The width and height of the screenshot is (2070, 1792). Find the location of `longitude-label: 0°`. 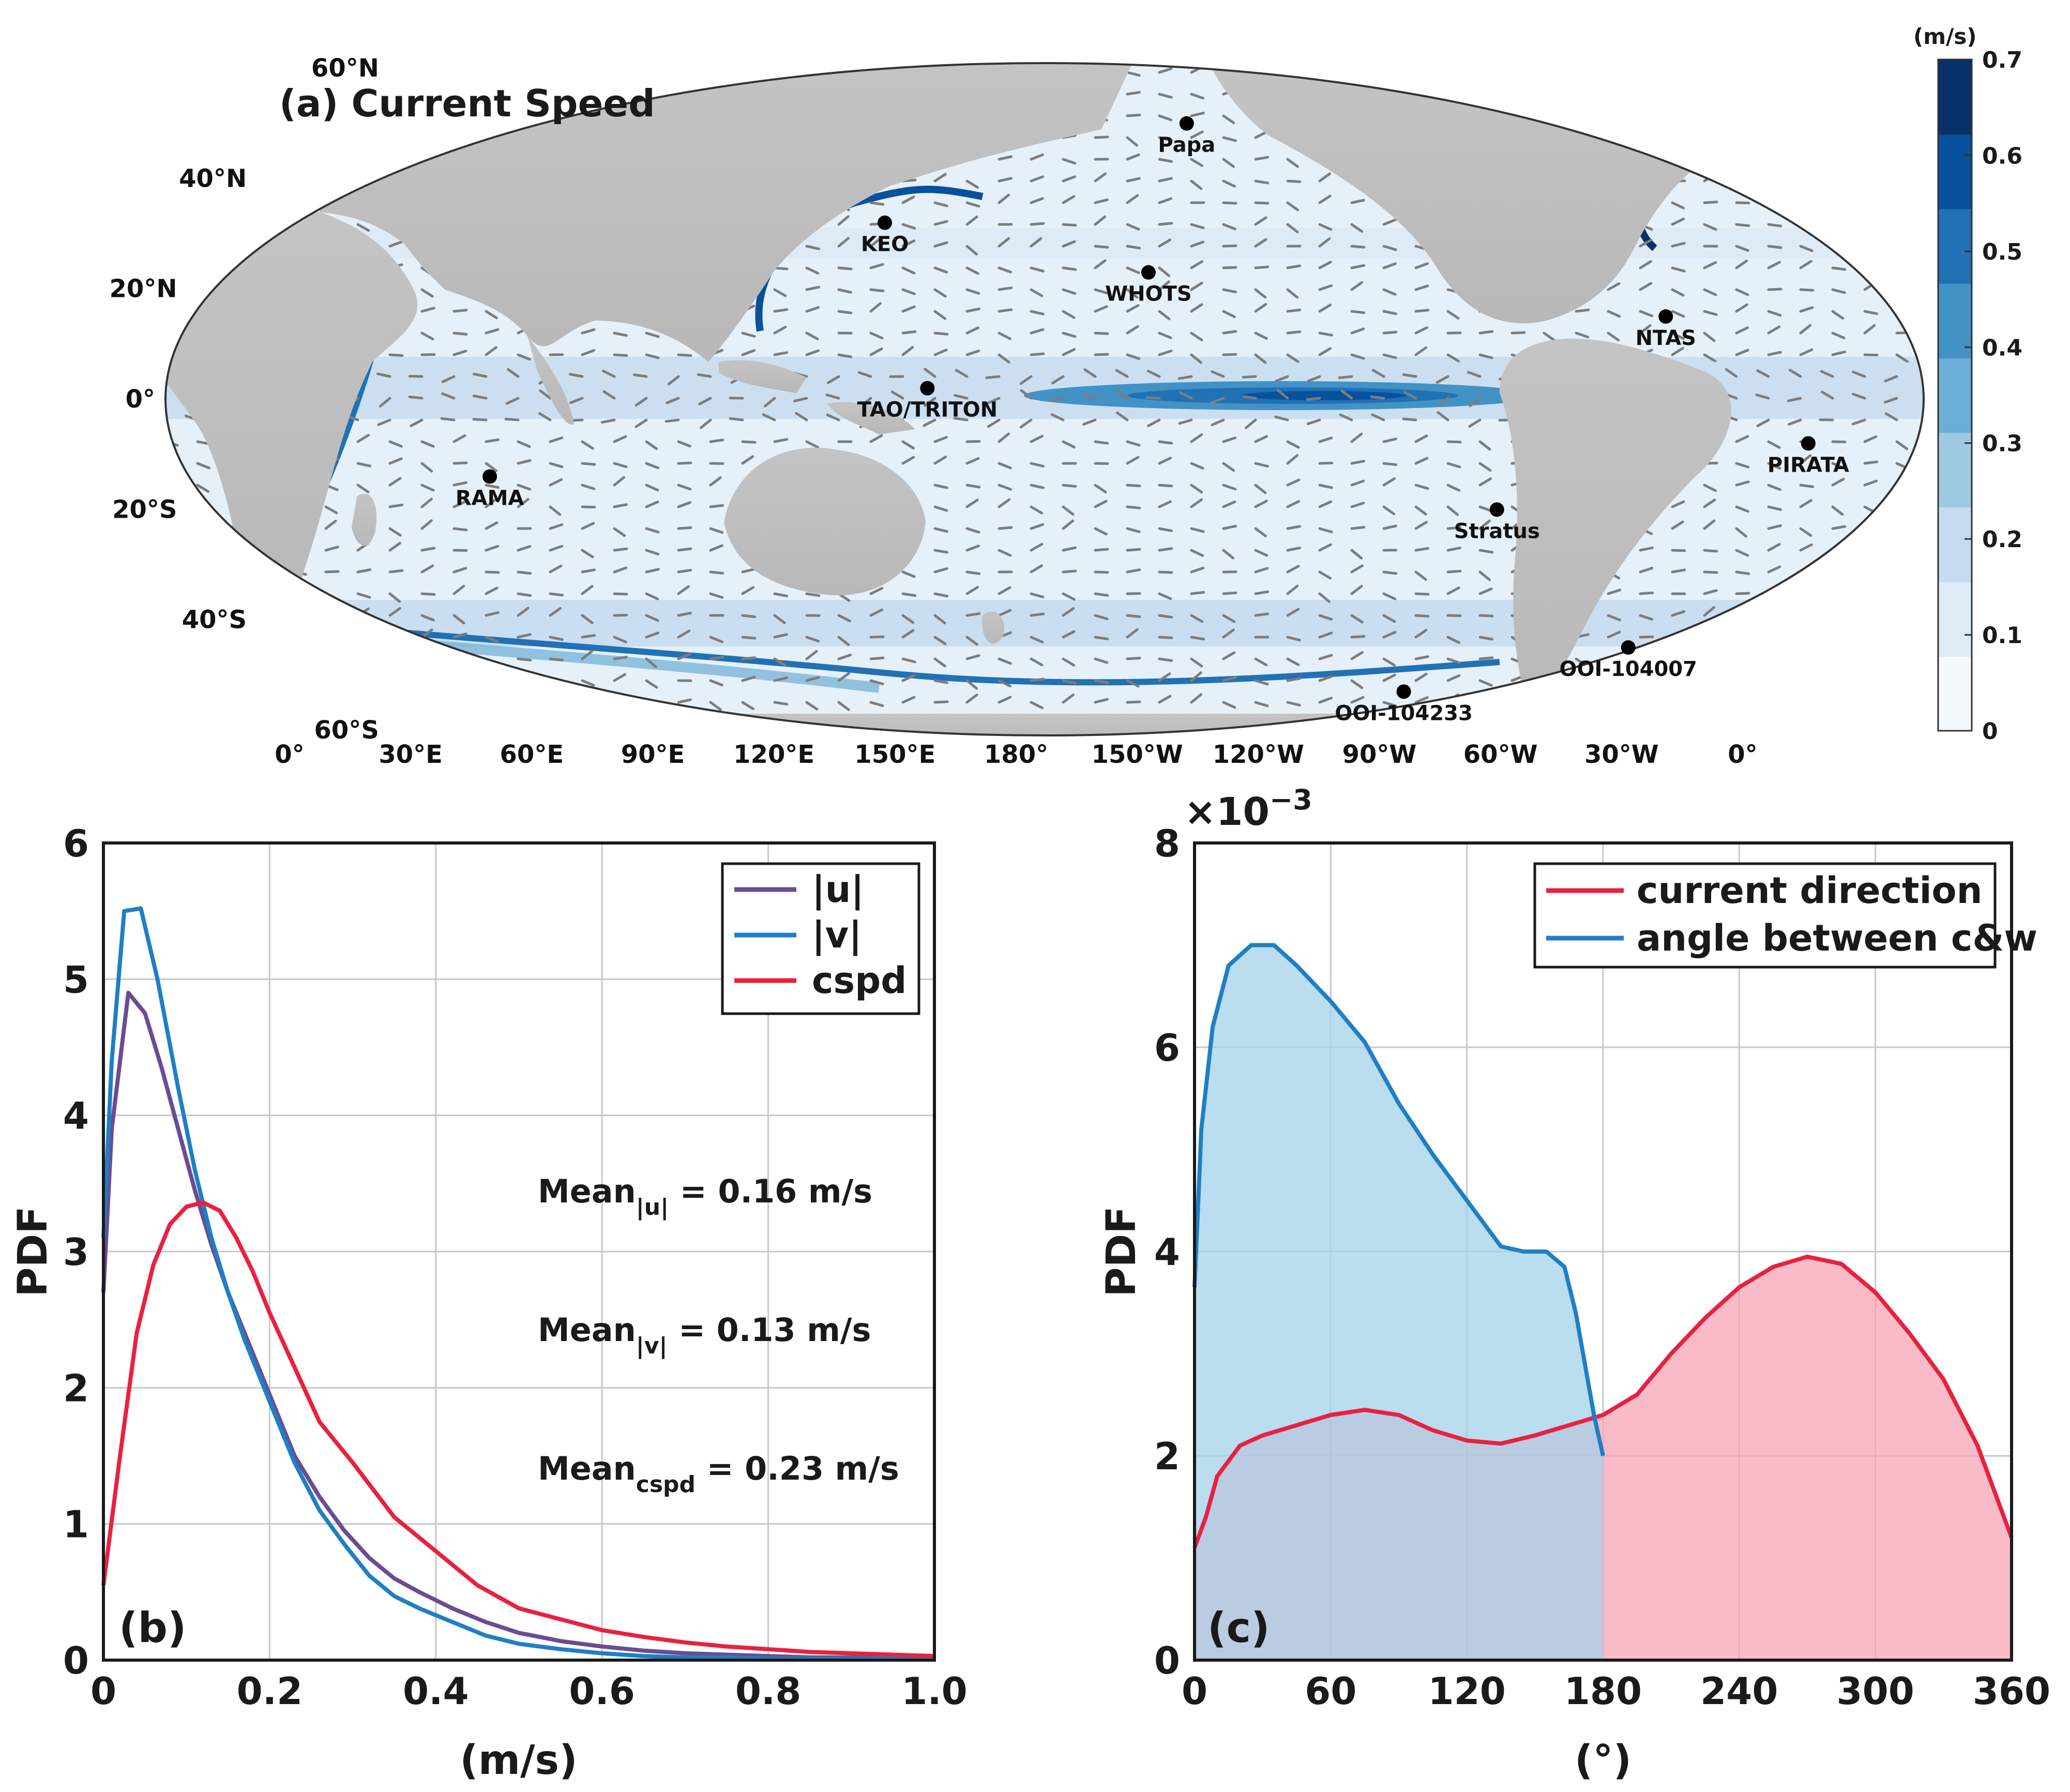

longitude-label: 0° is located at coordinates (289, 754).